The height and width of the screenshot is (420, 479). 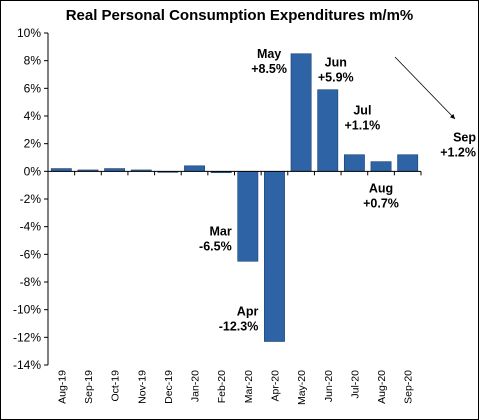 What do you see at coordinates (220, 231) in the screenshot?
I see `annotation-line: Mar` at bounding box center [220, 231].